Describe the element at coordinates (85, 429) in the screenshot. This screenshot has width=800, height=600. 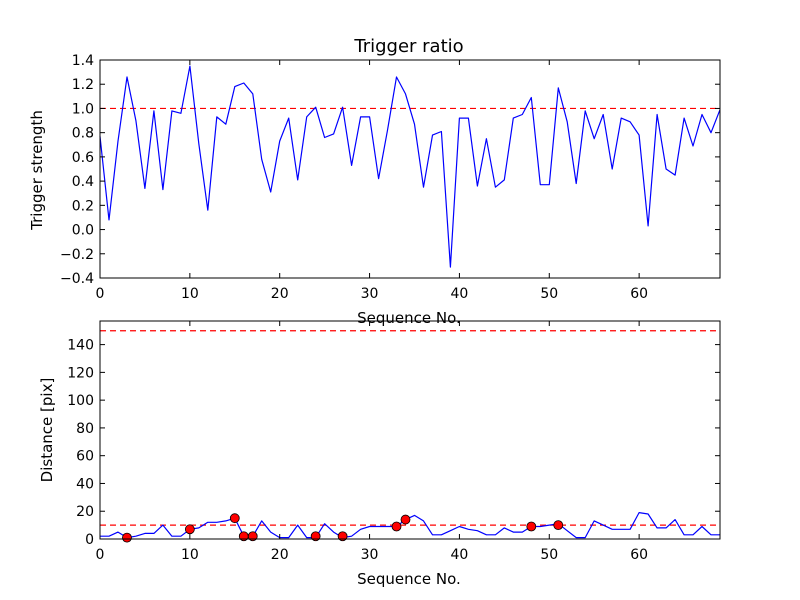
I see `y-tick-label: 80` at that location.